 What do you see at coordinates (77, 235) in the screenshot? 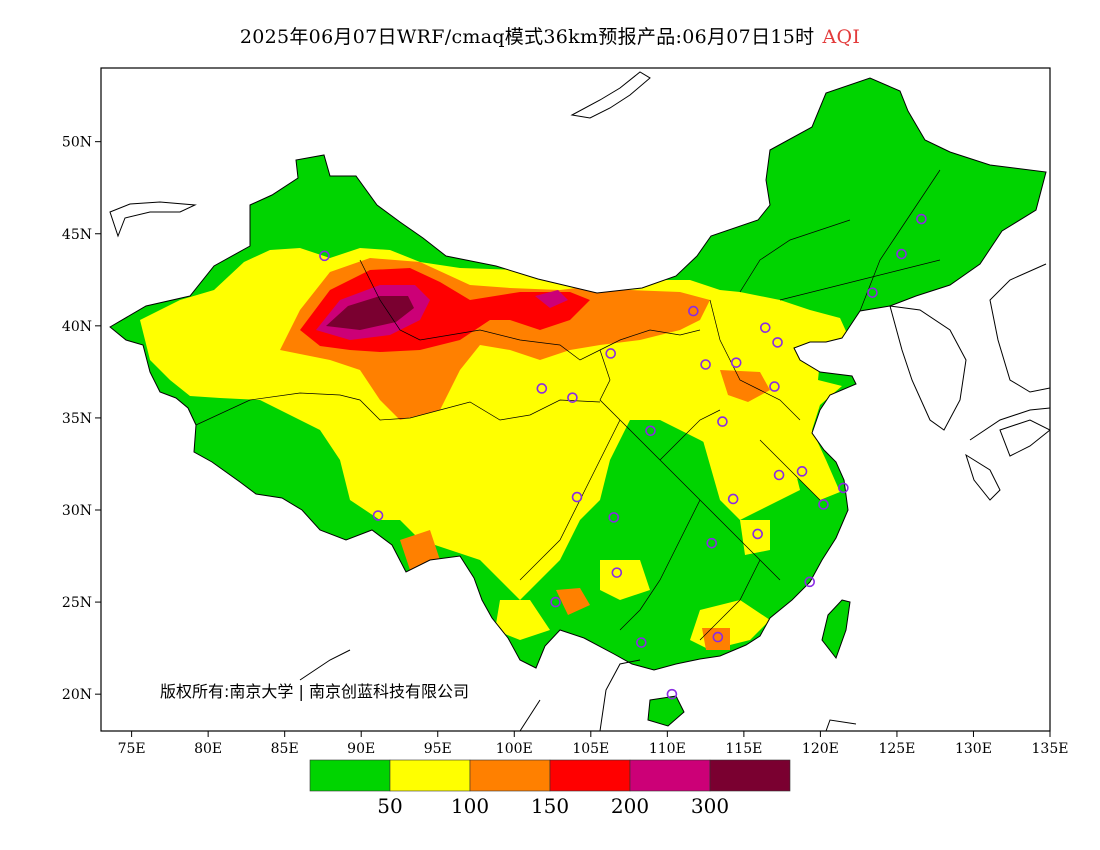
I see `lat-tick-label: 45N` at bounding box center [77, 235].